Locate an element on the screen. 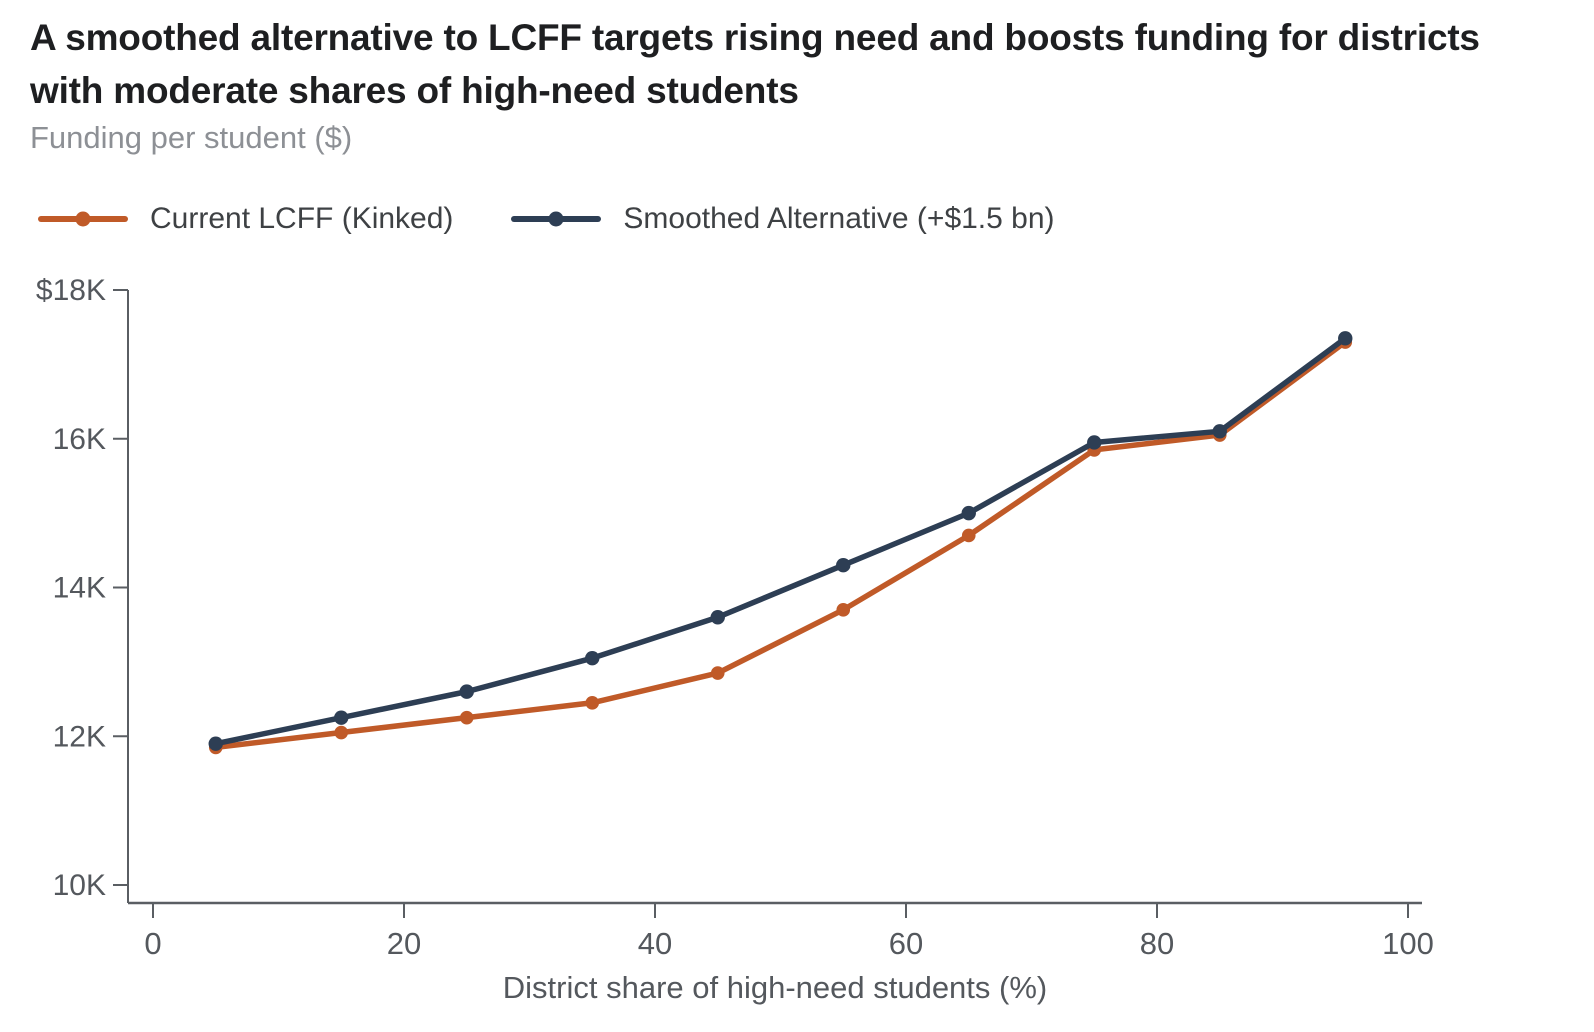  legend-item-smoothed-alternative: Smoothed Alternative (+$1.5 bn) is located at coordinates (783, 219).